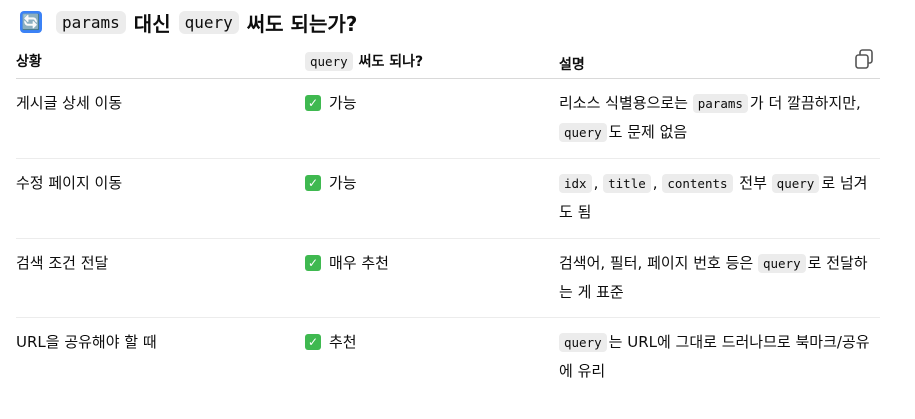 Image resolution: width=915 pixels, height=419 pixels. What do you see at coordinates (343, 342) in the screenshot?
I see `usable-label: 추천` at bounding box center [343, 342].